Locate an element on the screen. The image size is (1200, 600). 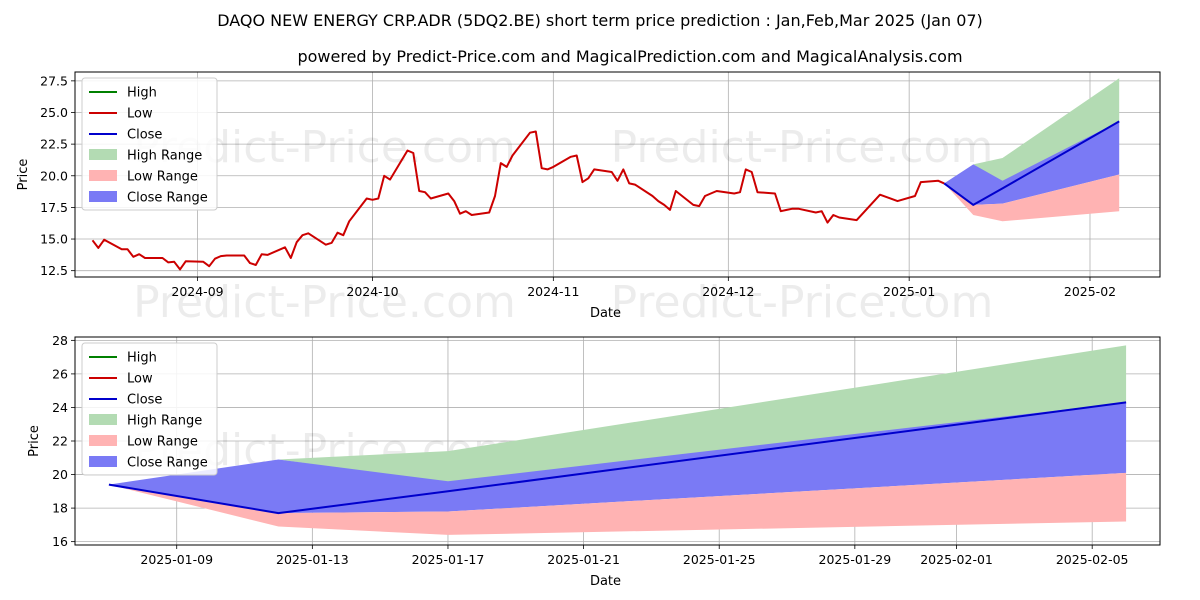
x-tick-label: 2025-01-25 is located at coordinates (719, 559).